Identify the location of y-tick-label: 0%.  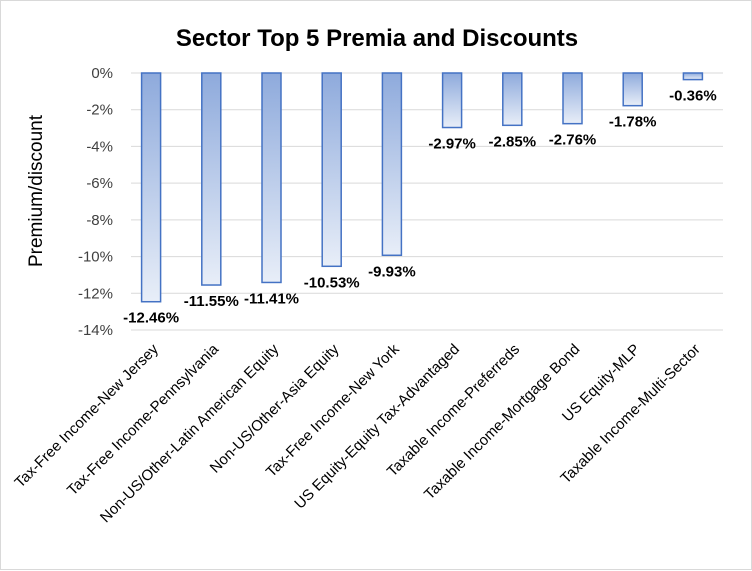
(102, 73).